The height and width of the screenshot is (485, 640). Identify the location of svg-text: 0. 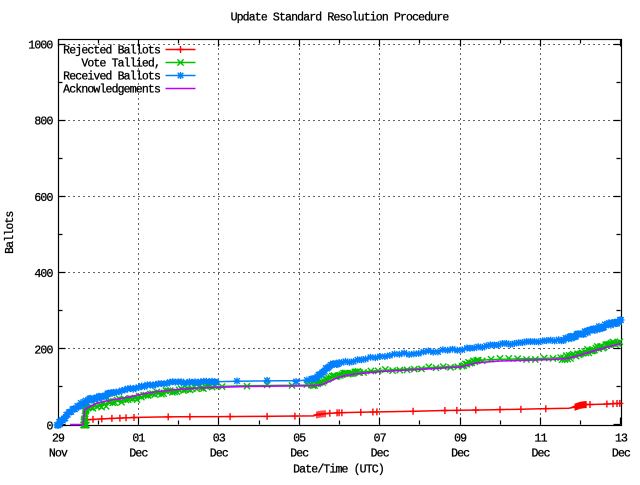
(49, 427).